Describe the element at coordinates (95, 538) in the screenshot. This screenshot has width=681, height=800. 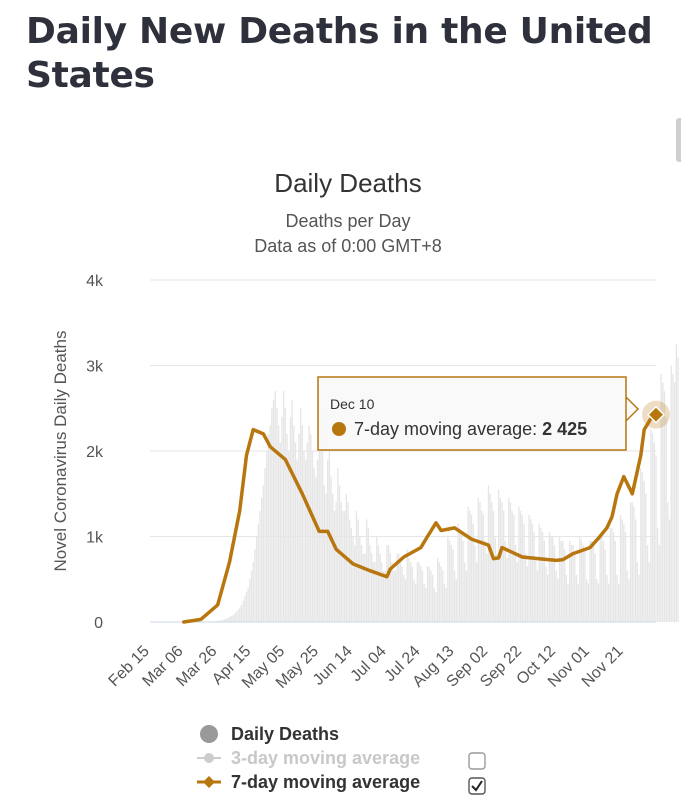
I see `y-tick-label: 1k` at that location.